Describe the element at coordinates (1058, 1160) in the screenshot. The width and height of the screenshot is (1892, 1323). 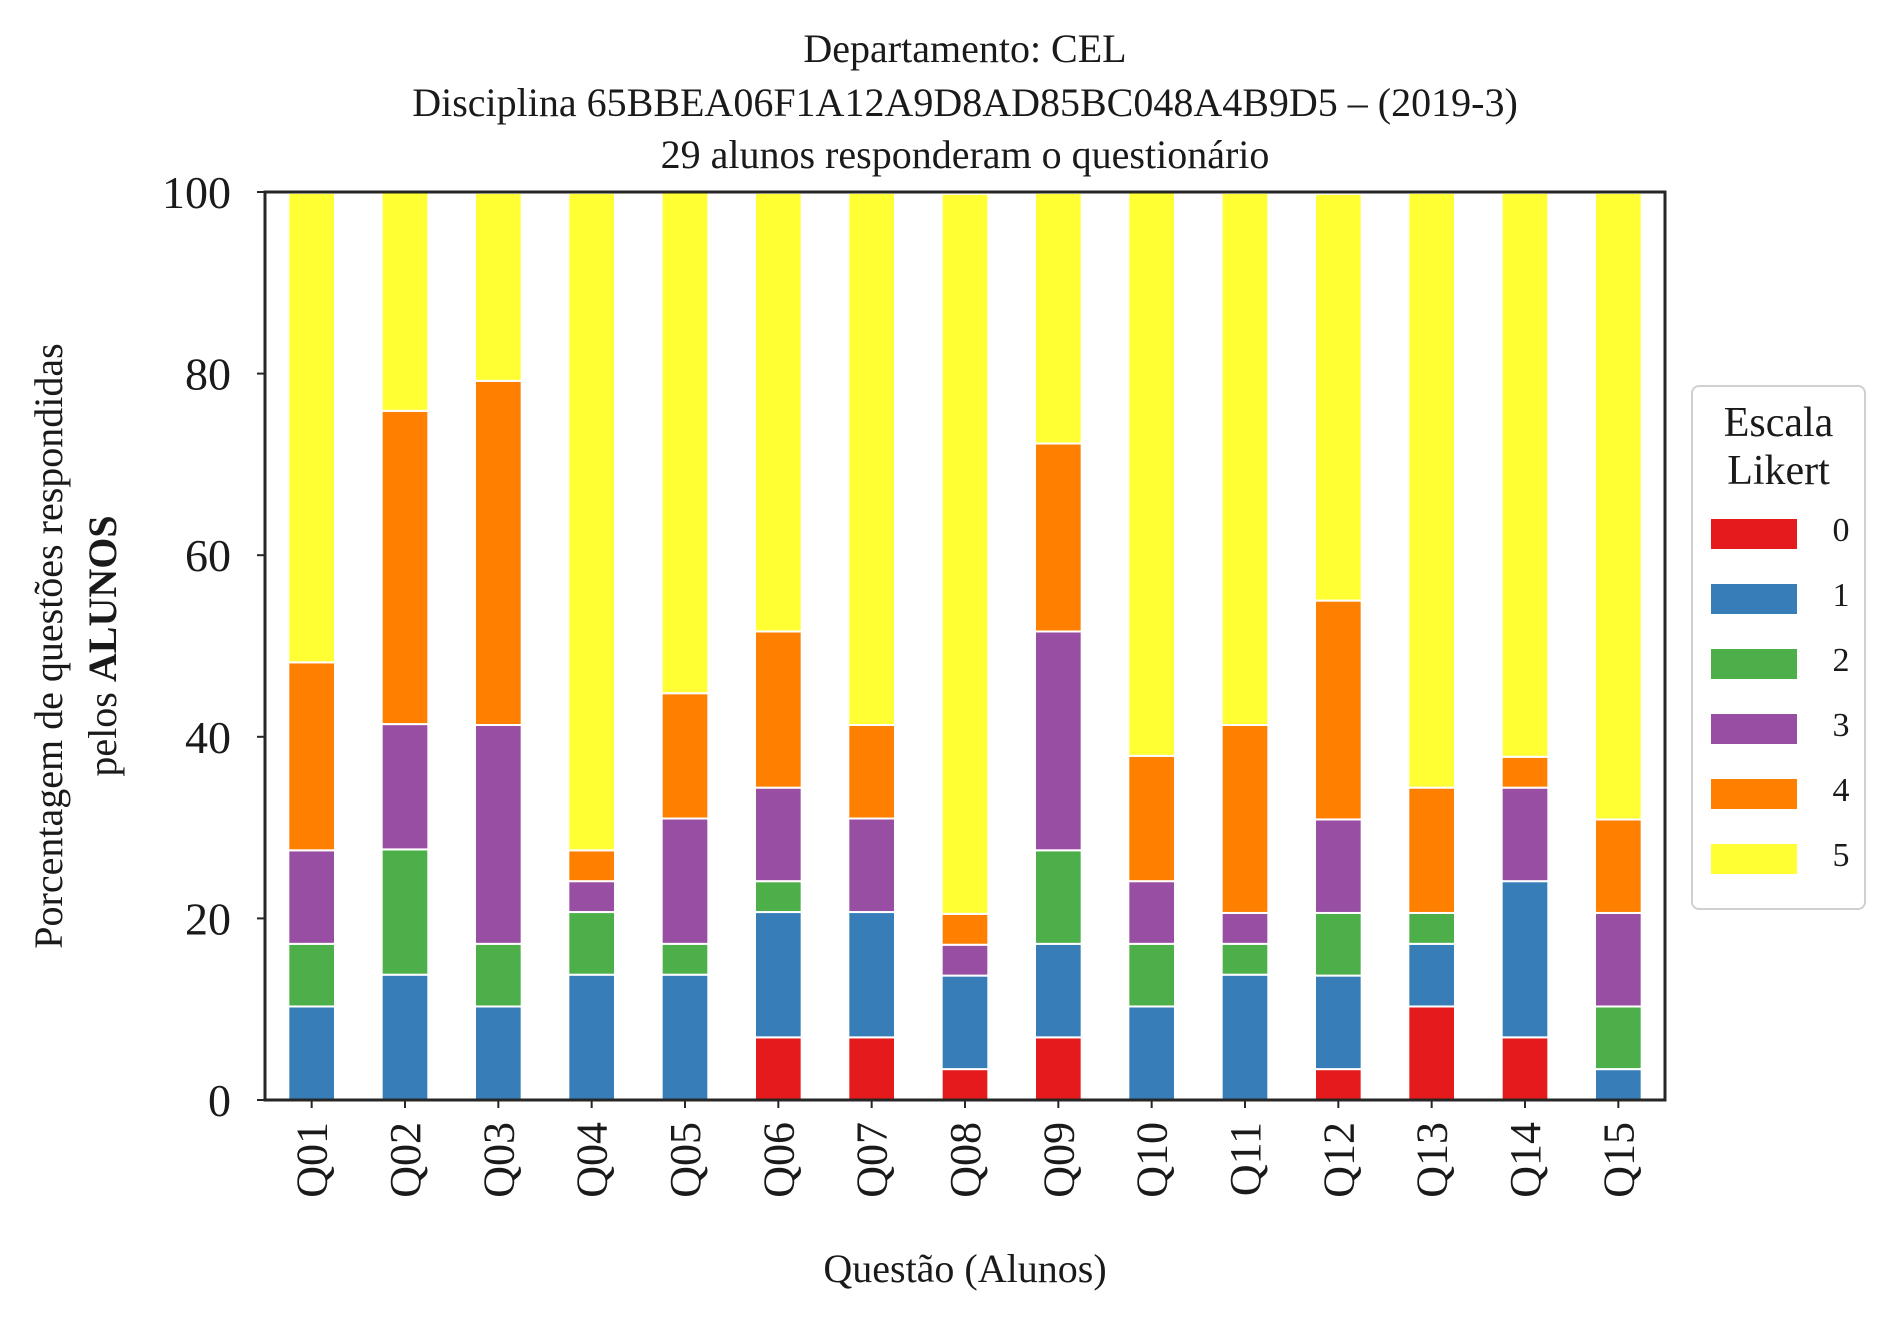
I see `x-tick-label: Q09` at that location.